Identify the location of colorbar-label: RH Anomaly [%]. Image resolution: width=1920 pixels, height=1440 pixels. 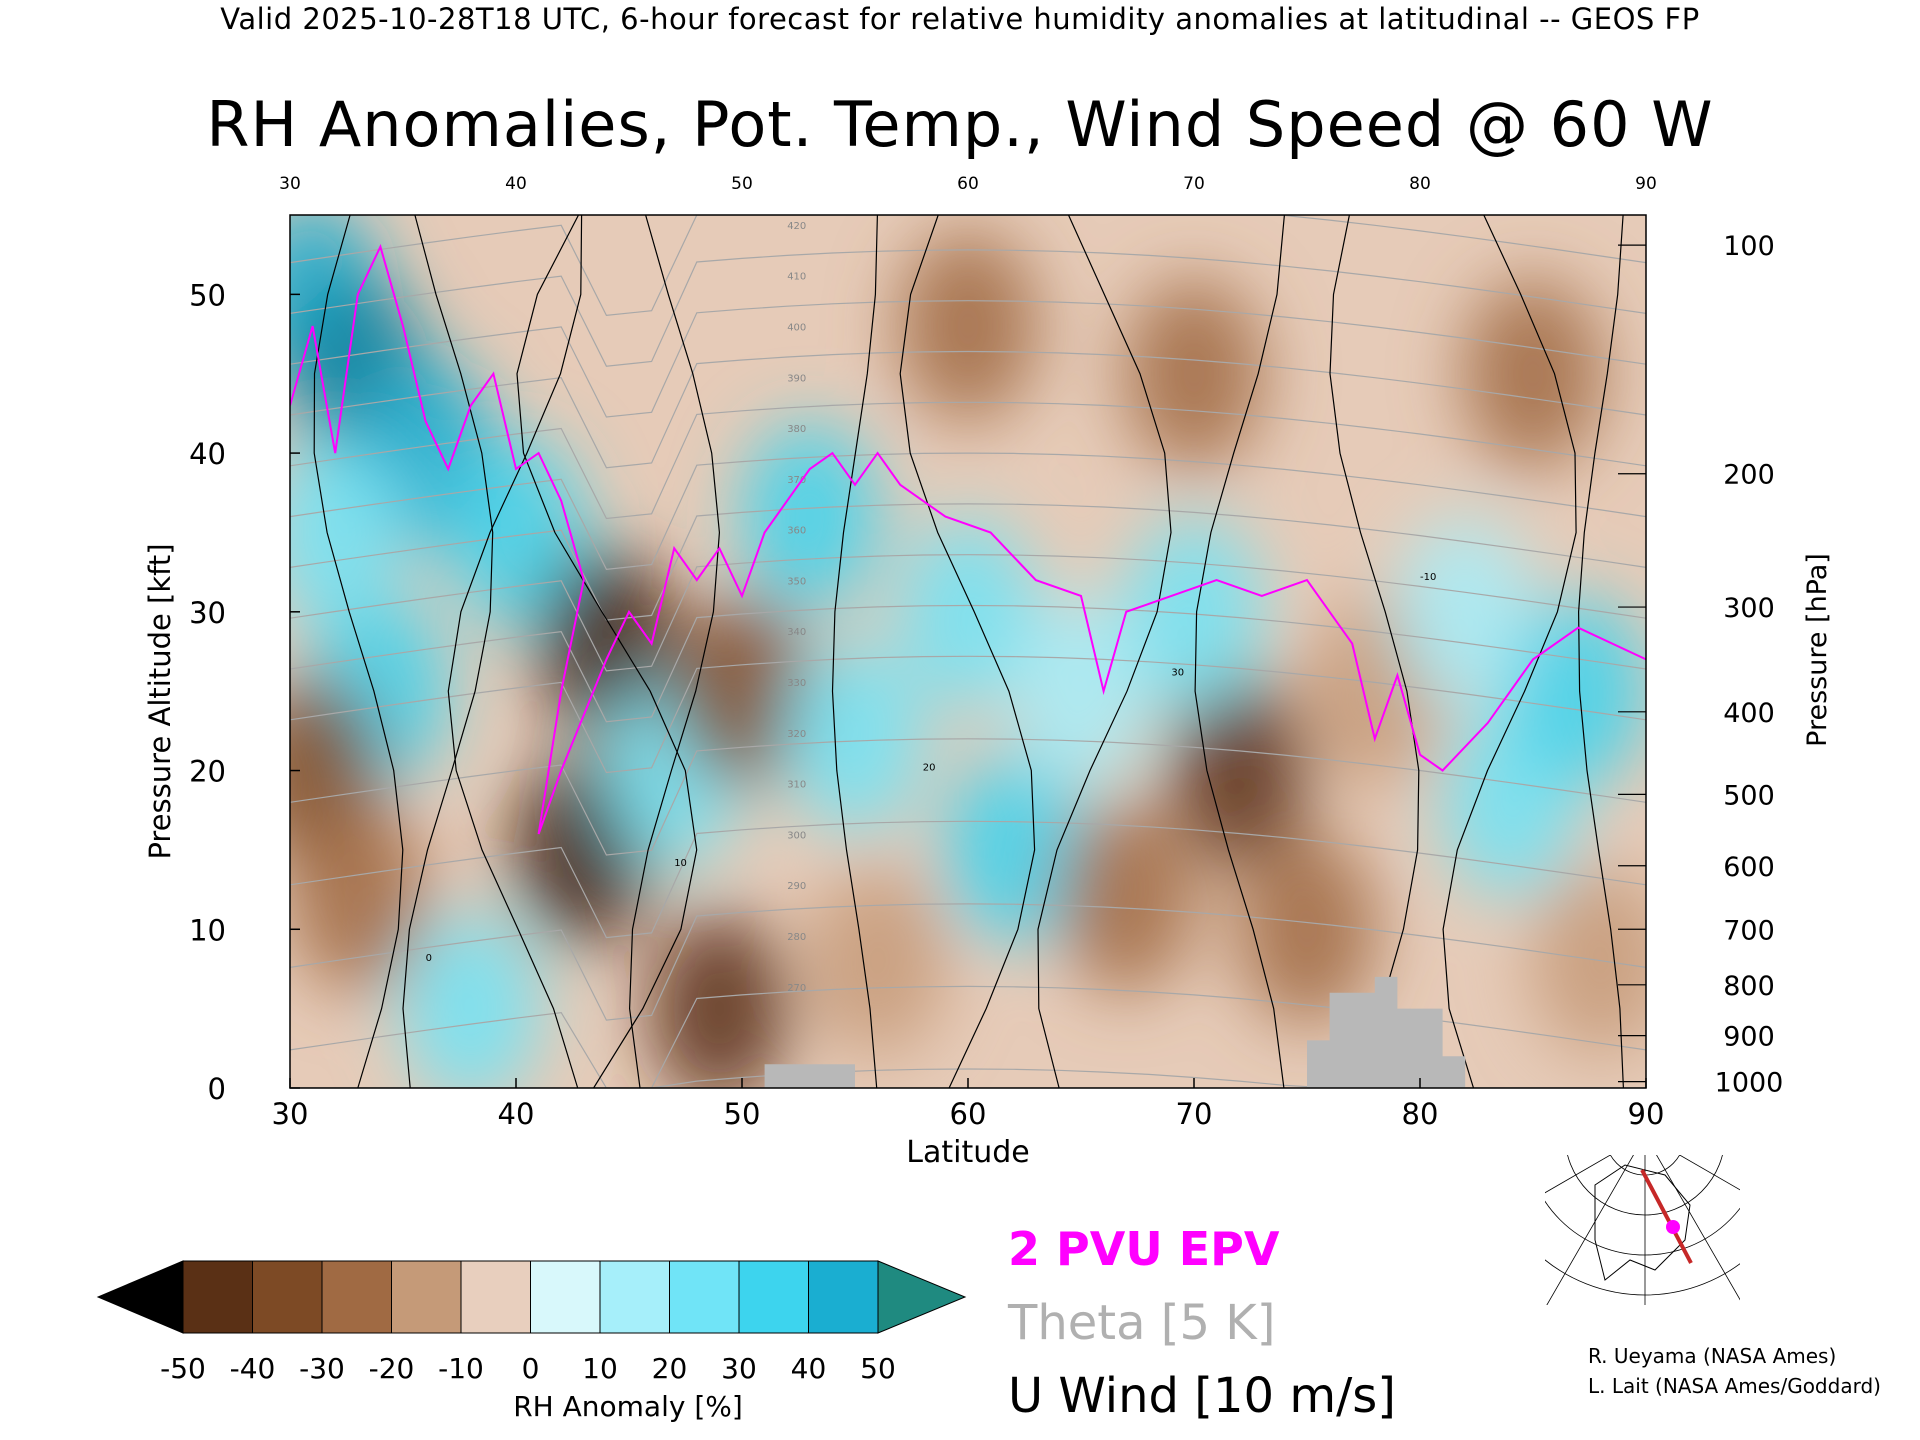
(628, 1406).